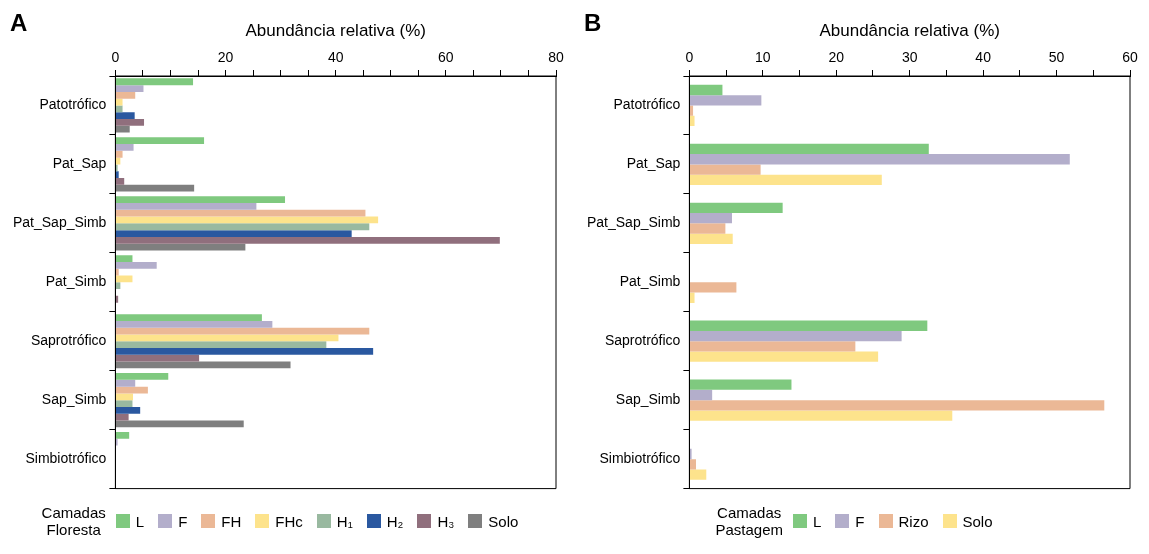 The width and height of the screenshot is (1149, 554). I want to click on legend-label: L, so click(817, 521).